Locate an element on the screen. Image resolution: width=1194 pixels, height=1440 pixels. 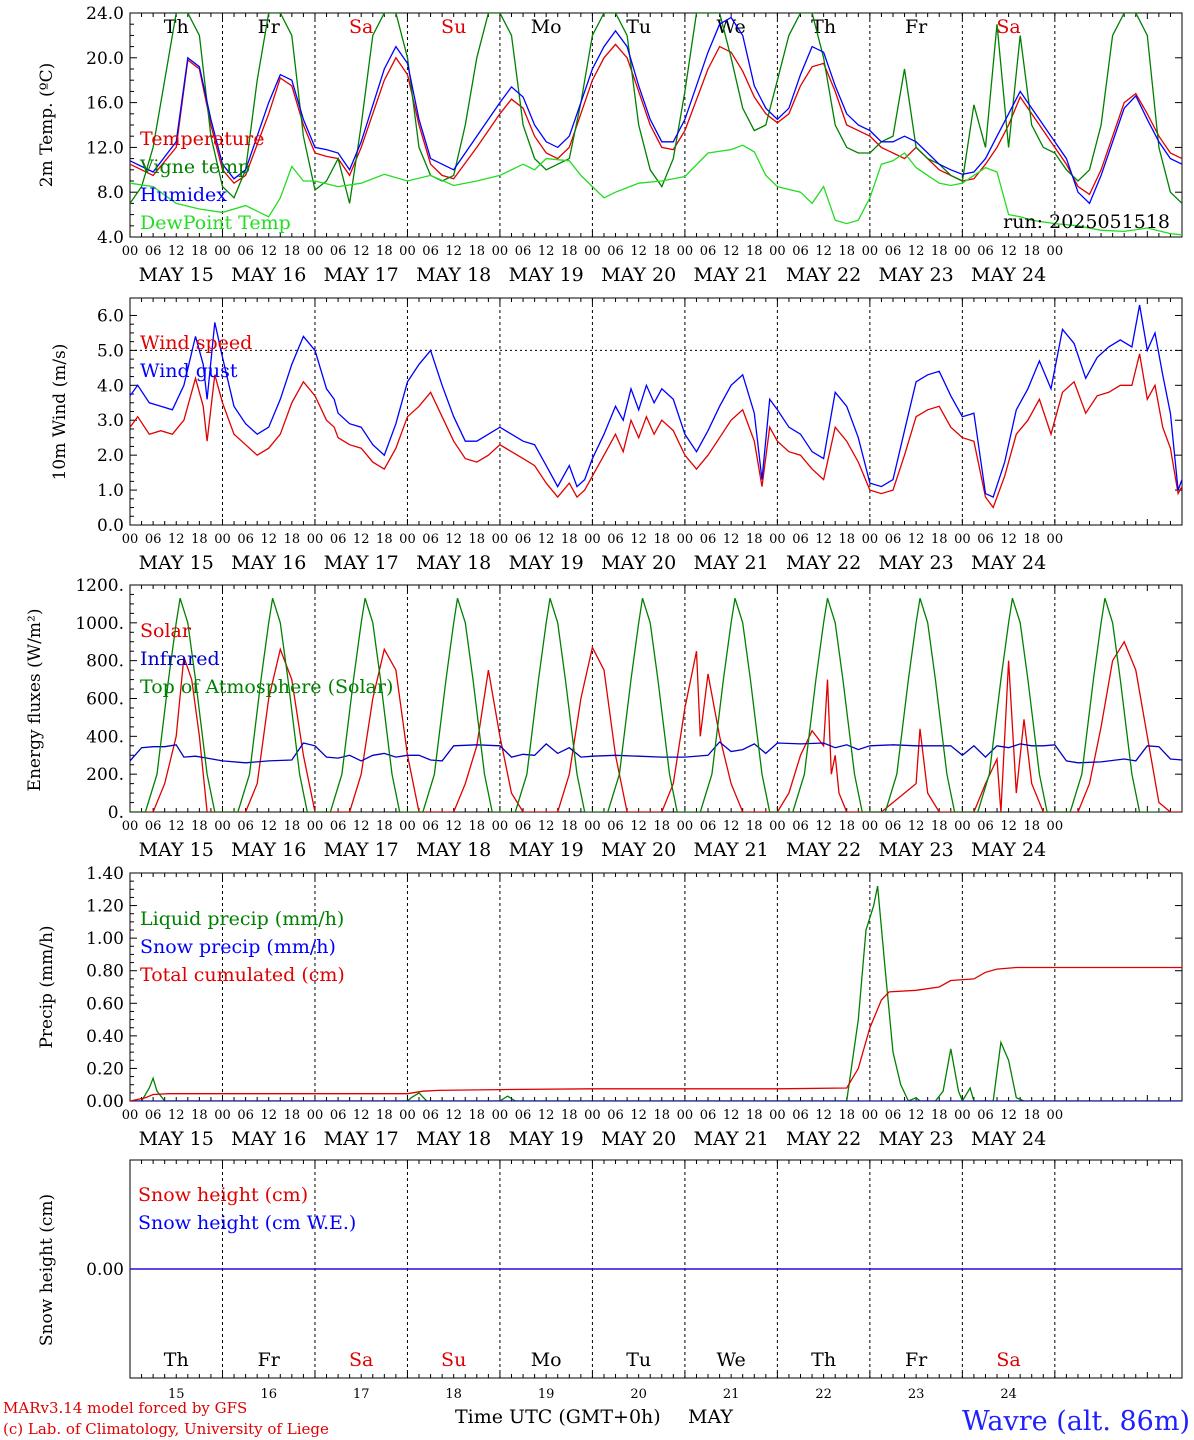
x-day-label: MAY 20 is located at coordinates (638, 563).